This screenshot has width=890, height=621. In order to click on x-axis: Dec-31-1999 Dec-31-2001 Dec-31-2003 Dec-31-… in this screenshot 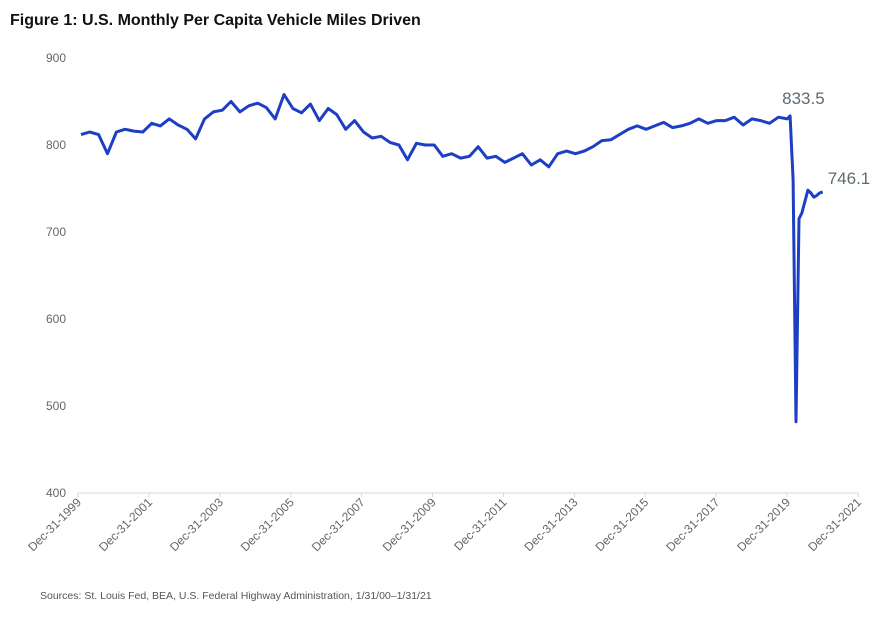, I will do `click(444, 523)`.